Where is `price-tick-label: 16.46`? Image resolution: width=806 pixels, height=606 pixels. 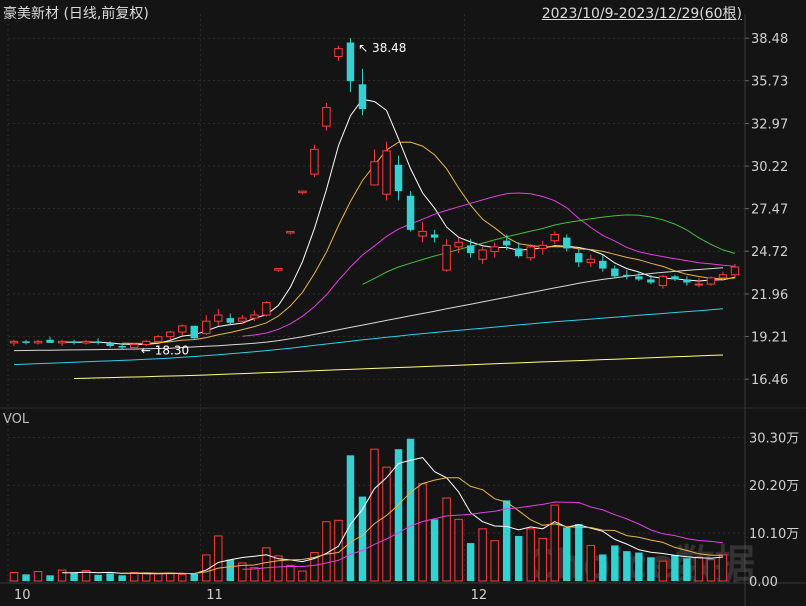
price-tick-label: 16.46 is located at coordinates (769, 380).